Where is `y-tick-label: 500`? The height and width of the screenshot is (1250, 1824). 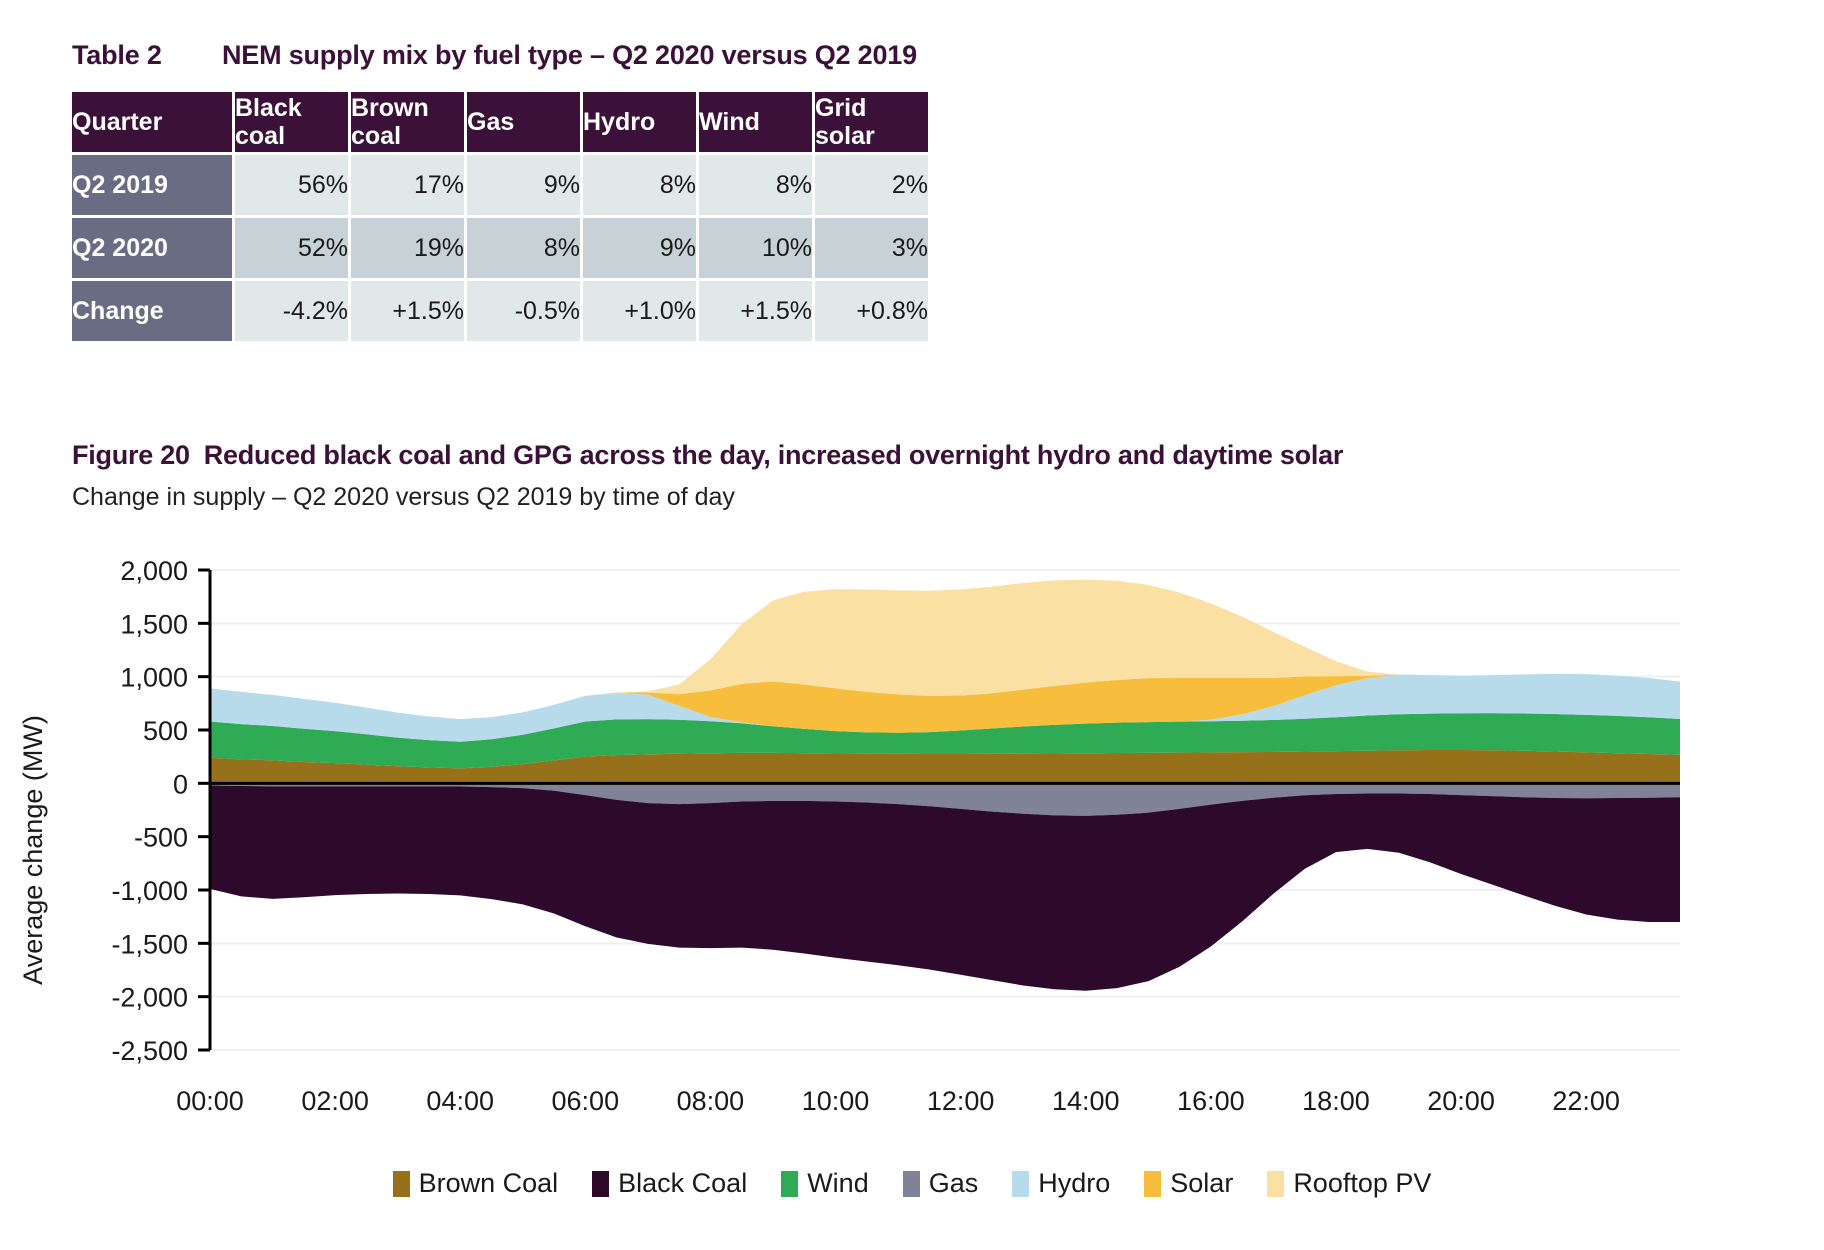
y-tick-label: 500 is located at coordinates (165, 731).